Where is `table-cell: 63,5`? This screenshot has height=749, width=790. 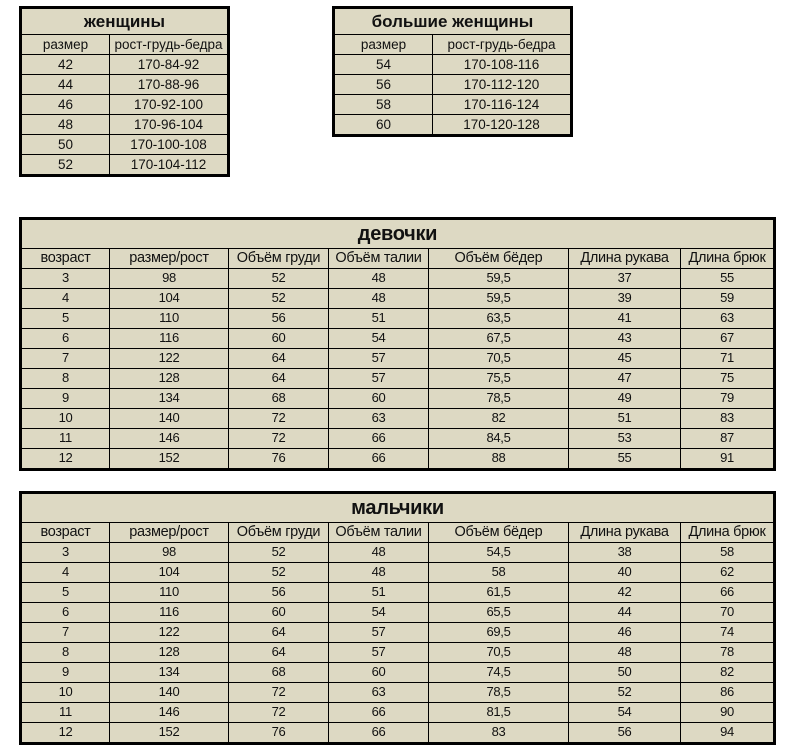
table-cell: 63,5 is located at coordinates (498, 318).